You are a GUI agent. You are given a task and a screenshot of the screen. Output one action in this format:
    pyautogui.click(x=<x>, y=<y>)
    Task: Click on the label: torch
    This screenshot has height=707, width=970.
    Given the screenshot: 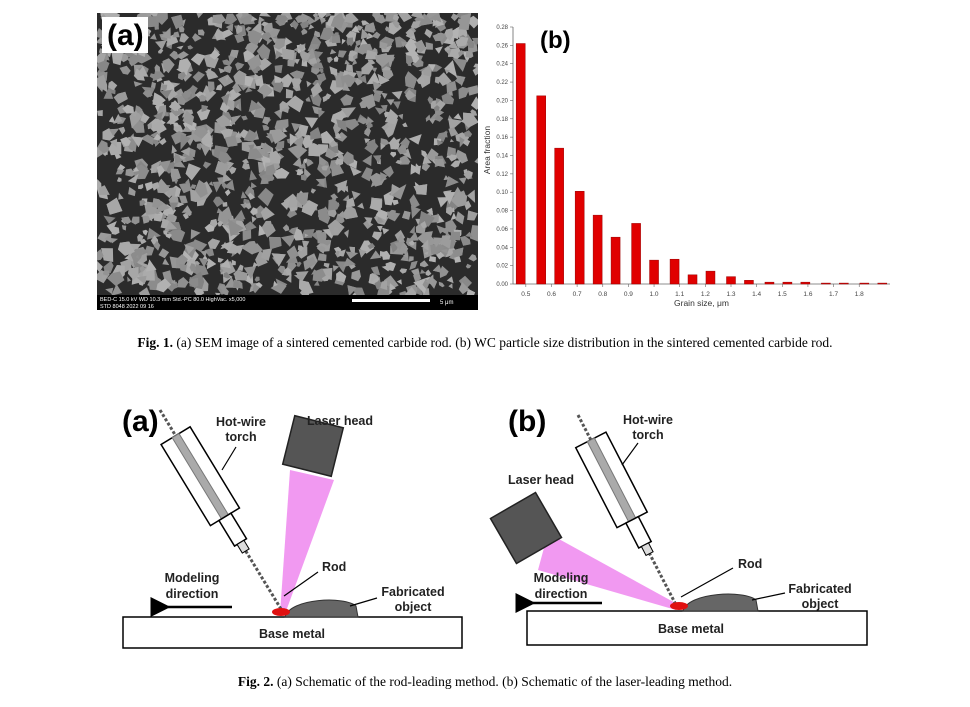 What is the action you would take?
    pyautogui.click(x=647, y=435)
    